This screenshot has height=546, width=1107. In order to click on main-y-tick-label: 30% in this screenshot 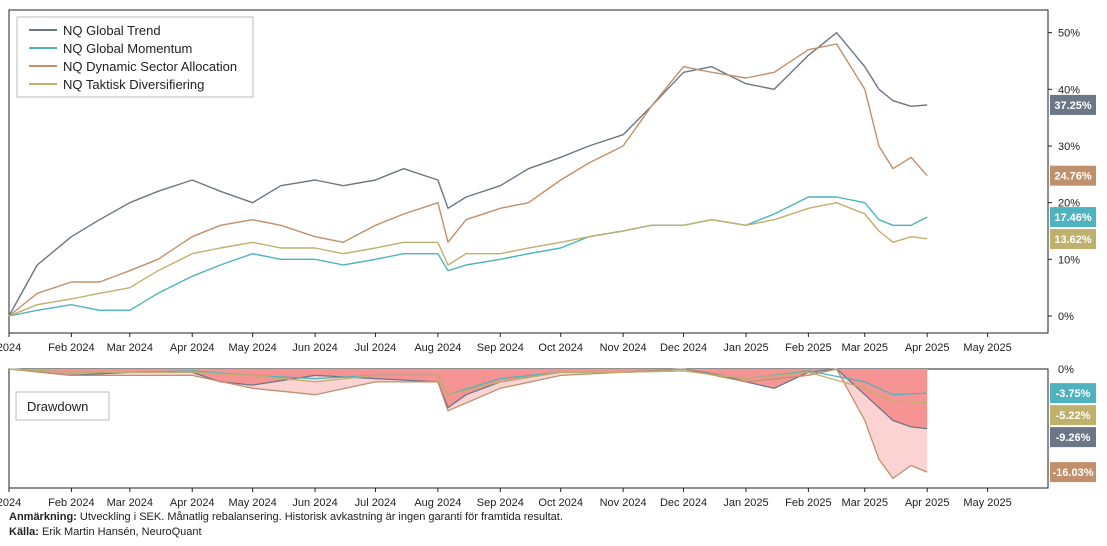, I will do `click(1069, 147)`.